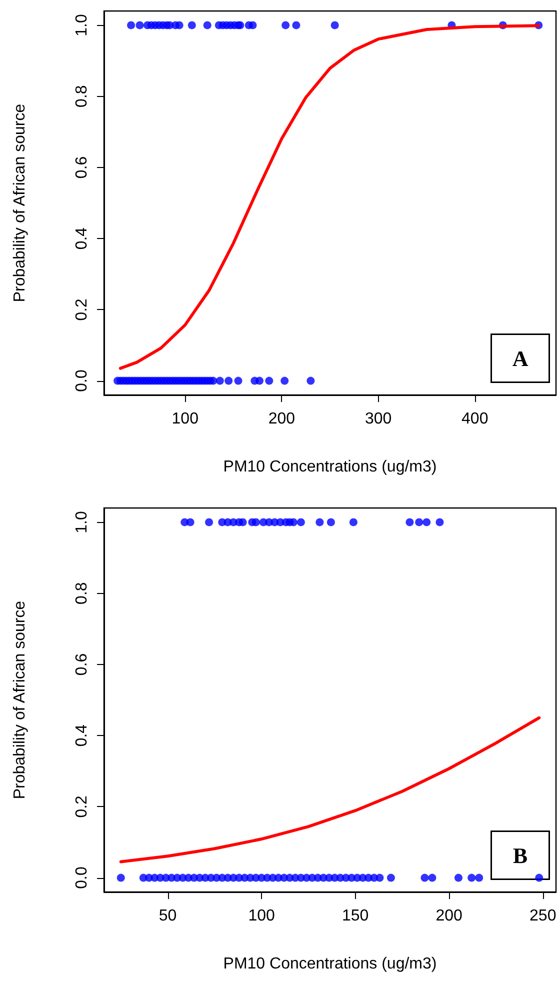 The image size is (560, 993). I want to click on x-tick-label: 150, so click(355, 916).